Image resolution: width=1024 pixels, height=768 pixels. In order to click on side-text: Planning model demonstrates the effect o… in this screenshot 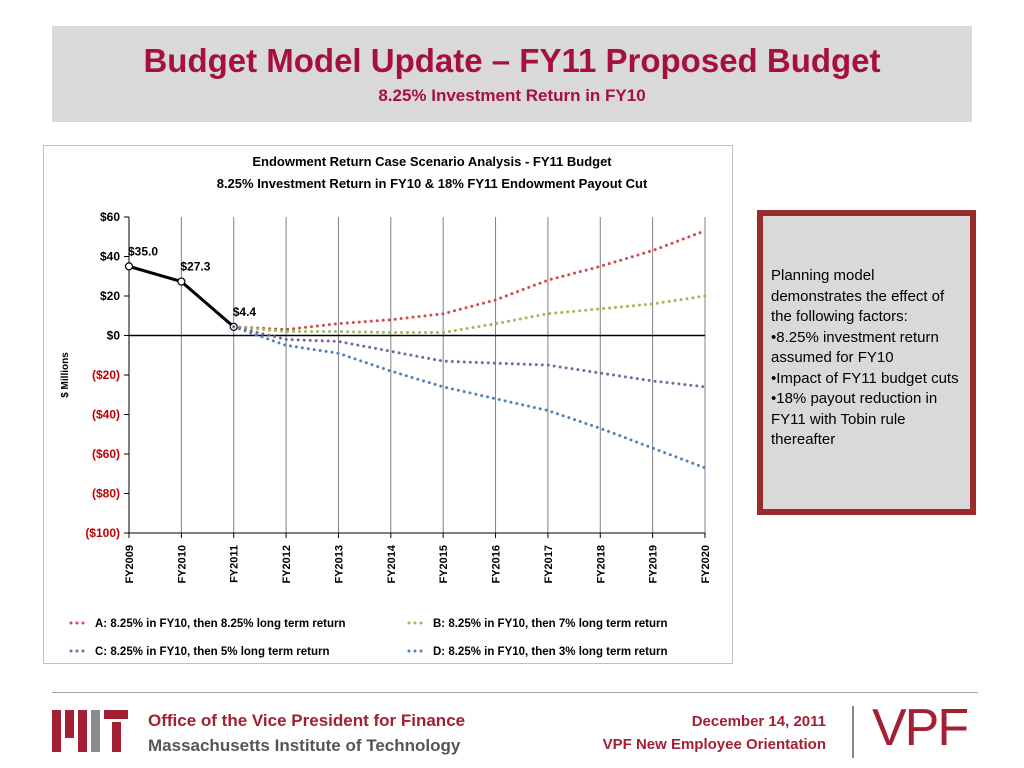, I will do `click(867, 358)`.